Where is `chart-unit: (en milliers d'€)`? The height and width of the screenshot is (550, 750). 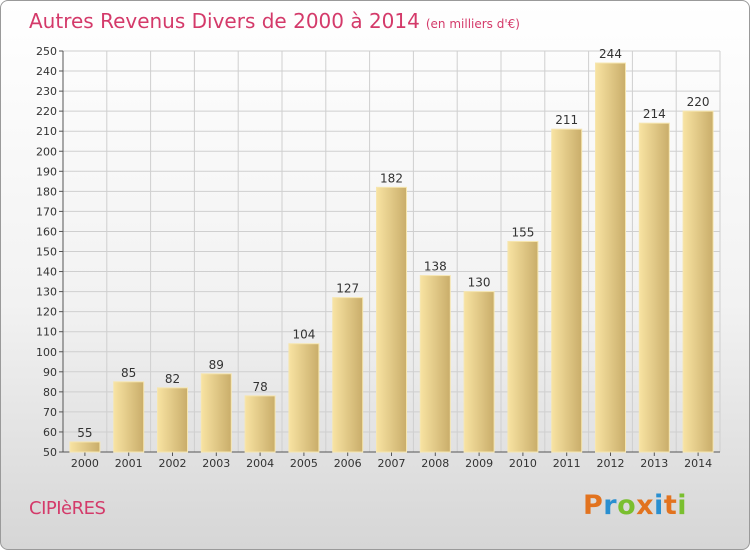 chart-unit: (en milliers d'€) is located at coordinates (472, 24).